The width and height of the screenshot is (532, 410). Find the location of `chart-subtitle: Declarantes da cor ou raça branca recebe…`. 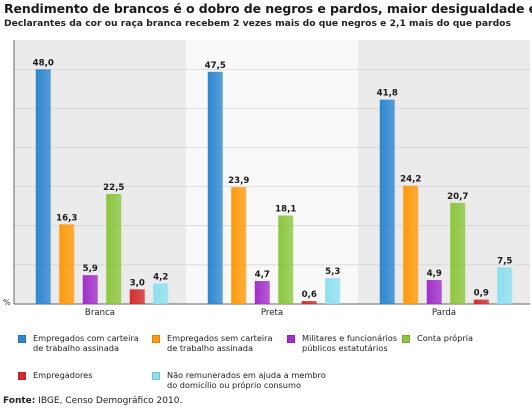

chart-subtitle: Declarantes da cor ou raça branca recebe… is located at coordinates (257, 23).